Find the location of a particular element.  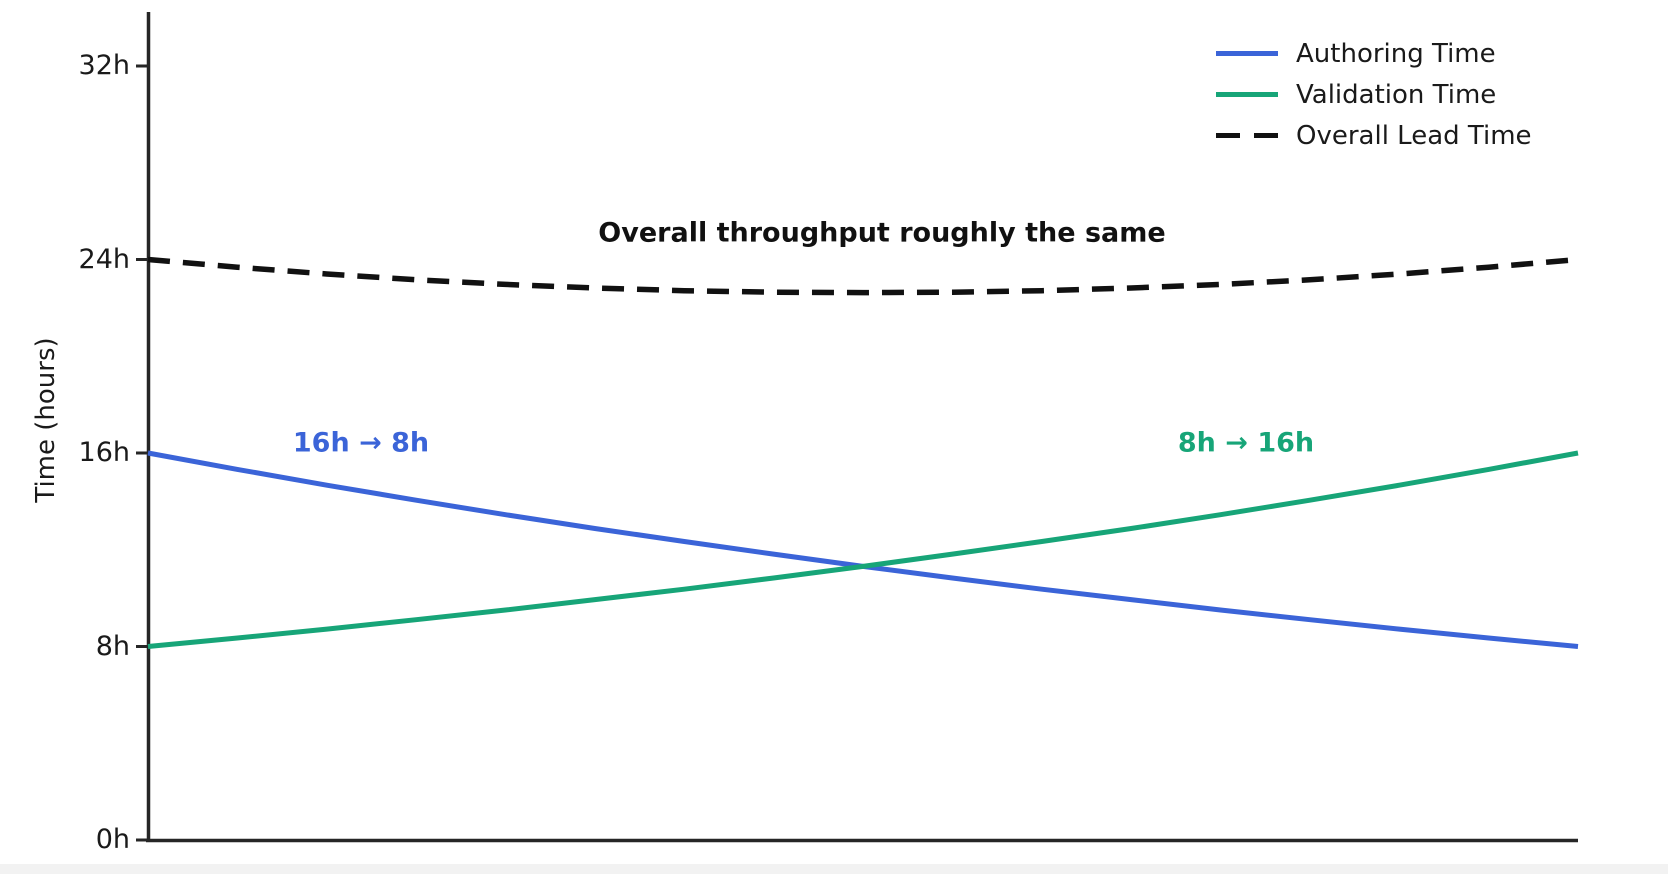

legend-item-validation-time: Validation Time is located at coordinates (1374, 94).